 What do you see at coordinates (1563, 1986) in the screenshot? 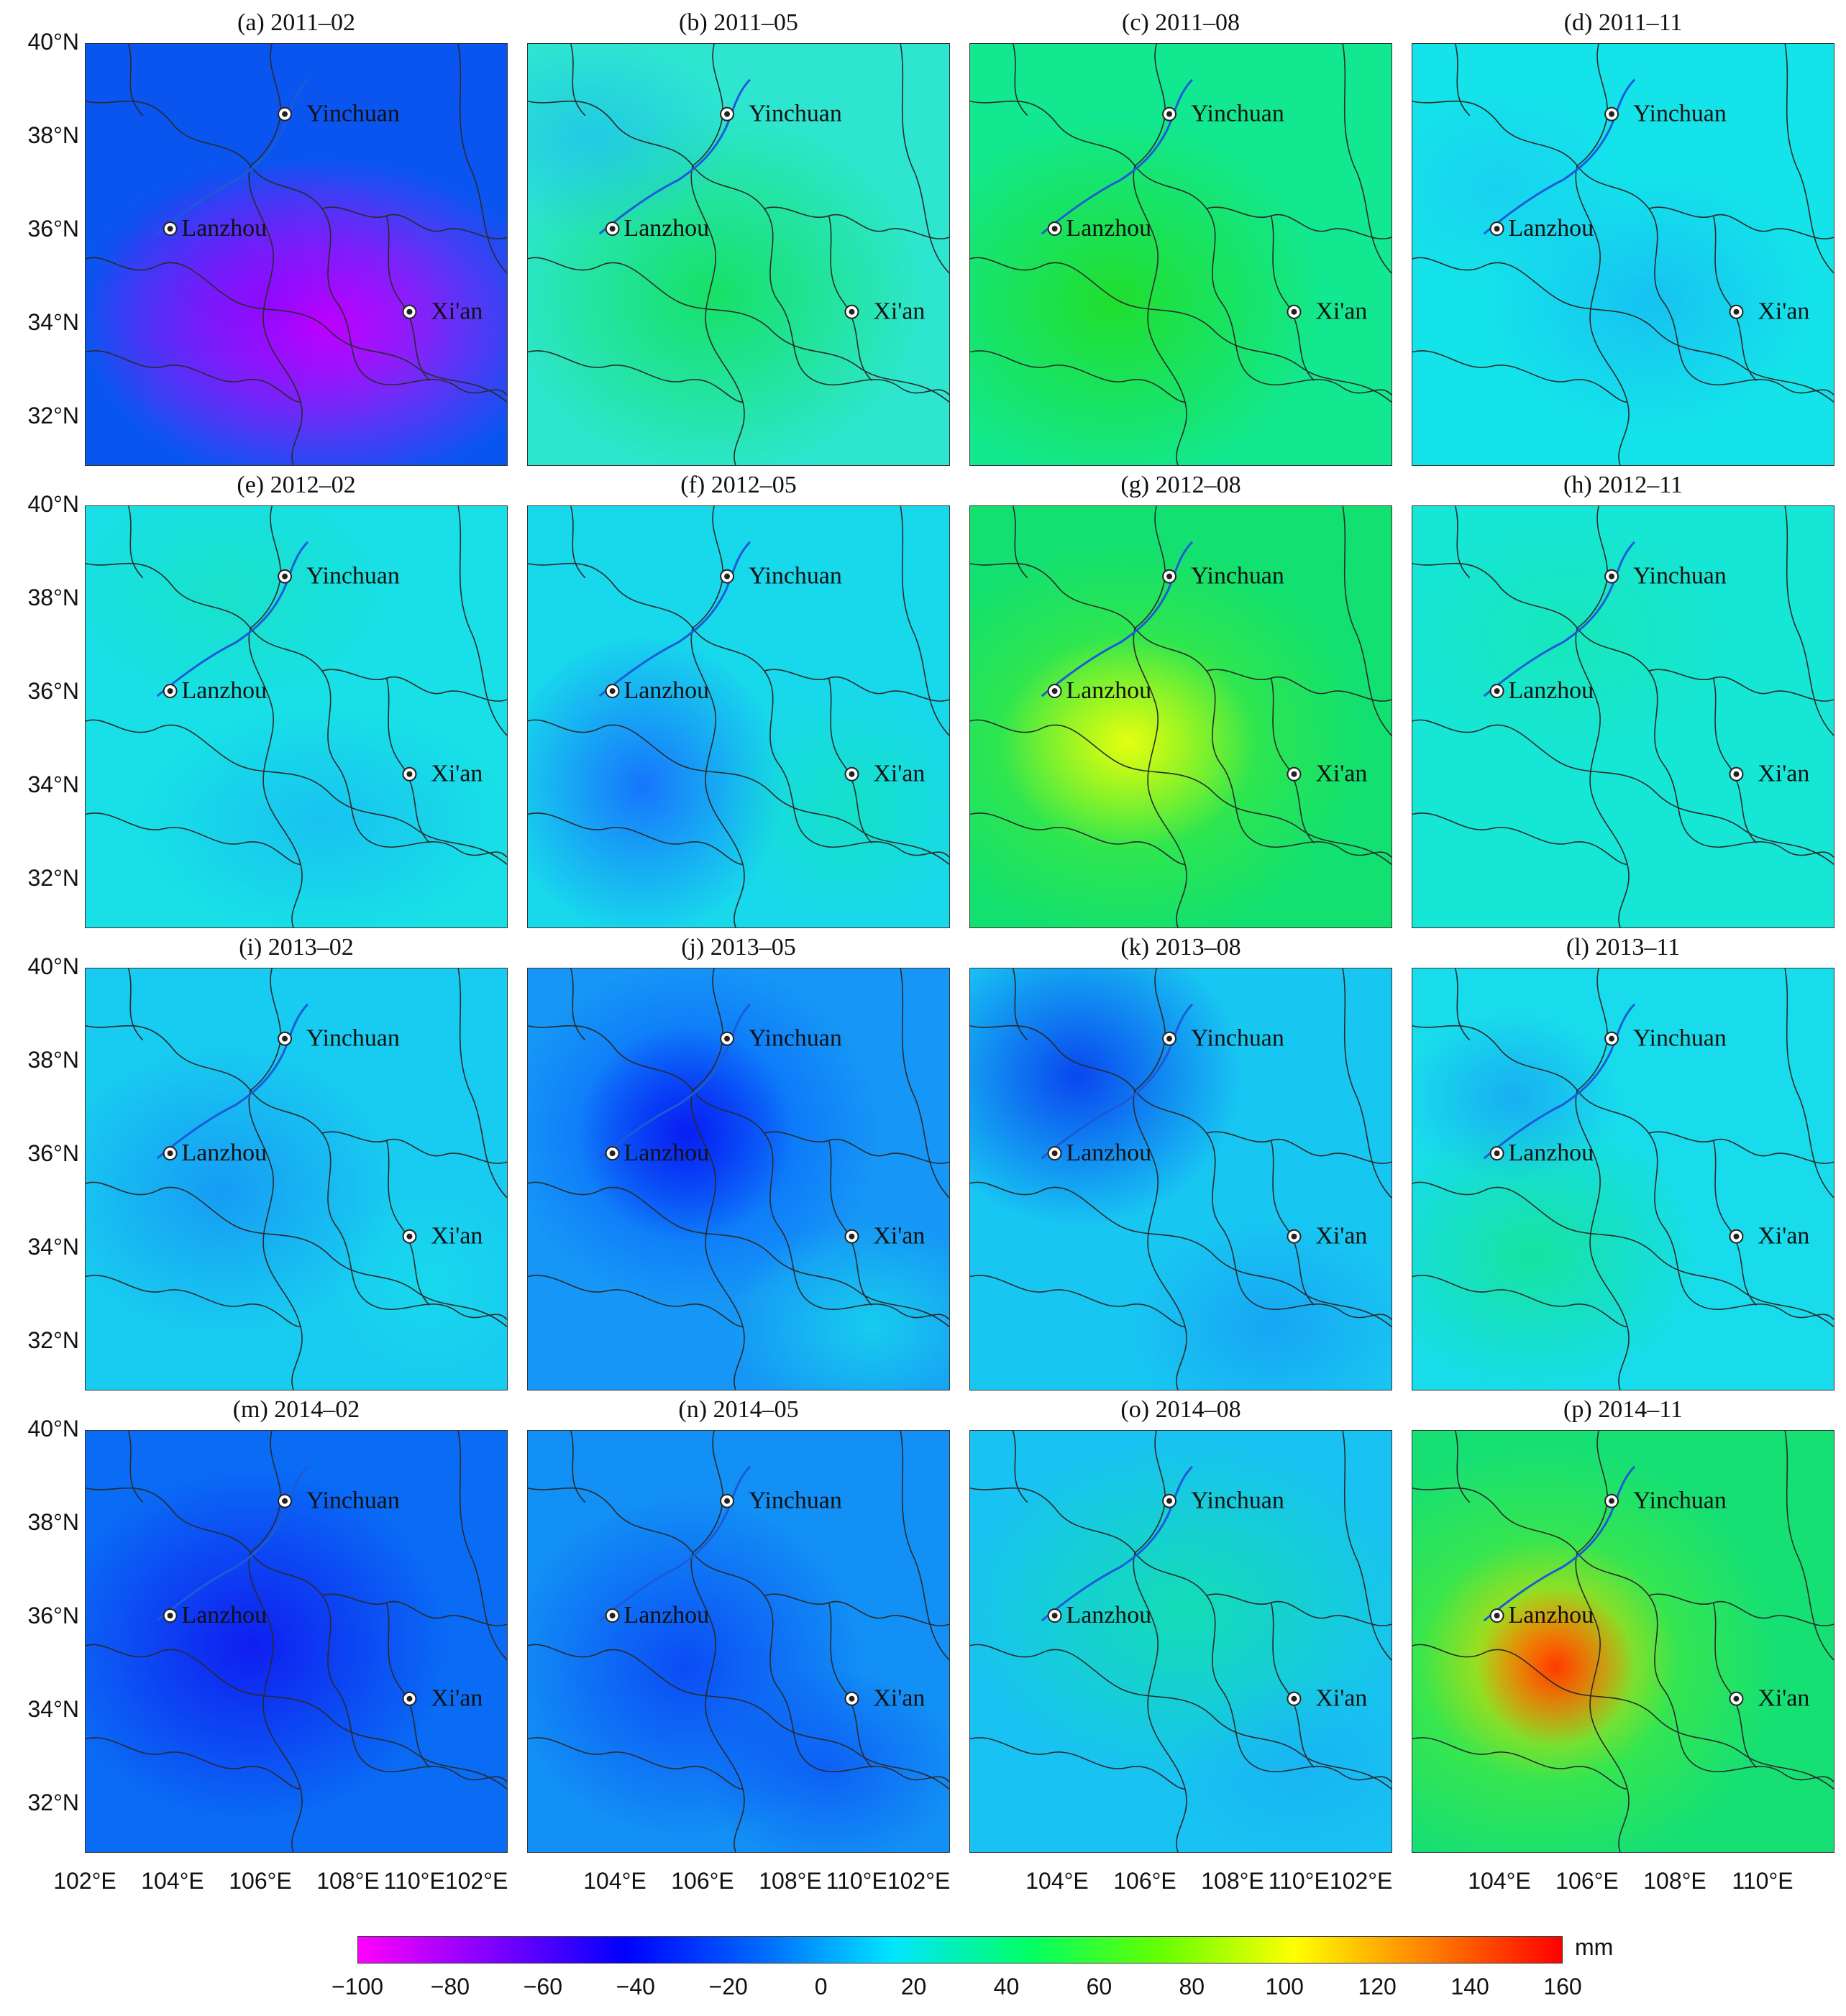
I see `colorbar-tick-label: 160` at bounding box center [1563, 1986].